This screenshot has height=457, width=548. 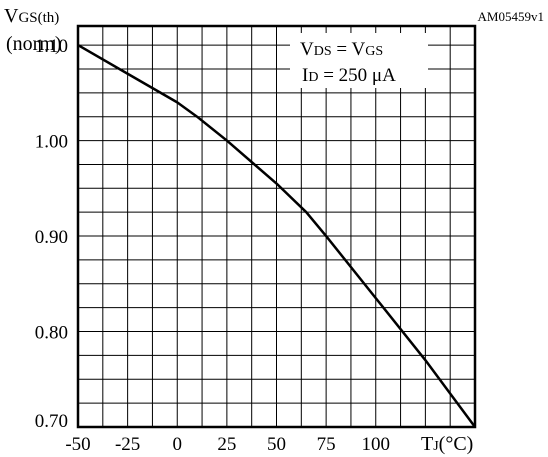 I want to click on y-axis-title-main: V, so click(x=11, y=16).